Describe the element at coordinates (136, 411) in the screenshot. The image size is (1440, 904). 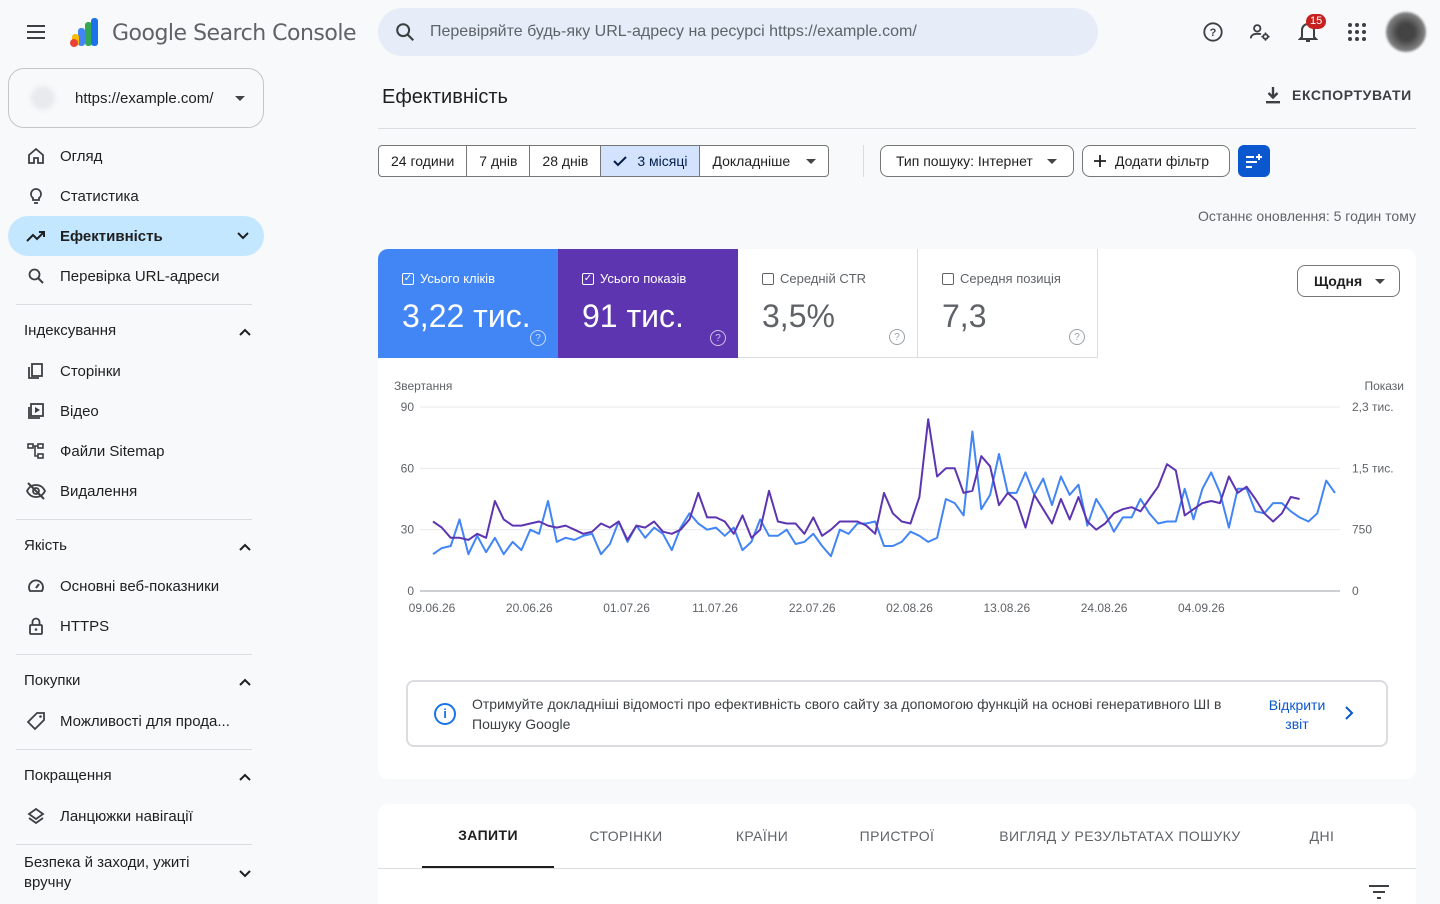
I see `nav-video: Відео` at that location.